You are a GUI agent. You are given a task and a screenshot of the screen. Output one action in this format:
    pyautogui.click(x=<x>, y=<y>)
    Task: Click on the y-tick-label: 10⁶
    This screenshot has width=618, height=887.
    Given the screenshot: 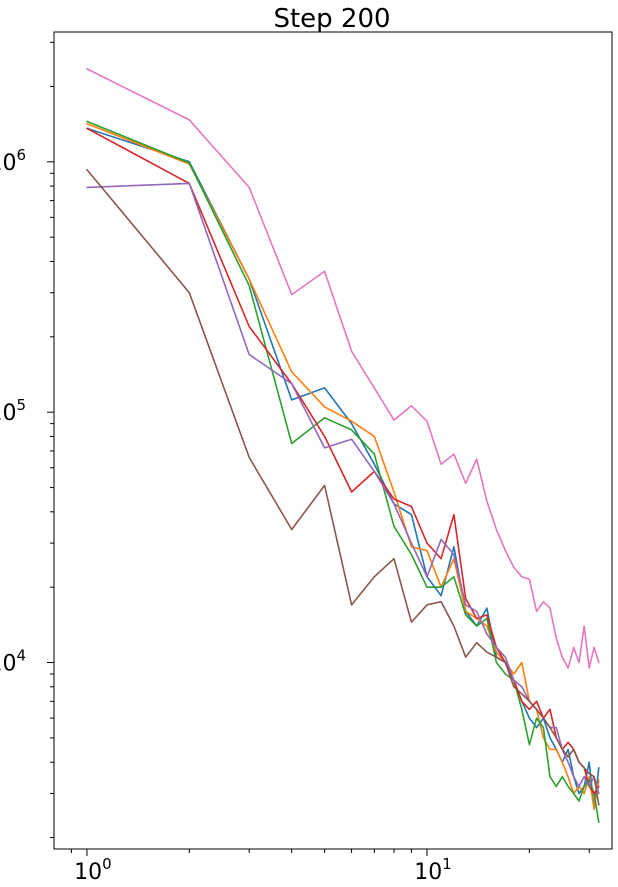 What is the action you would take?
    pyautogui.click(x=13, y=161)
    